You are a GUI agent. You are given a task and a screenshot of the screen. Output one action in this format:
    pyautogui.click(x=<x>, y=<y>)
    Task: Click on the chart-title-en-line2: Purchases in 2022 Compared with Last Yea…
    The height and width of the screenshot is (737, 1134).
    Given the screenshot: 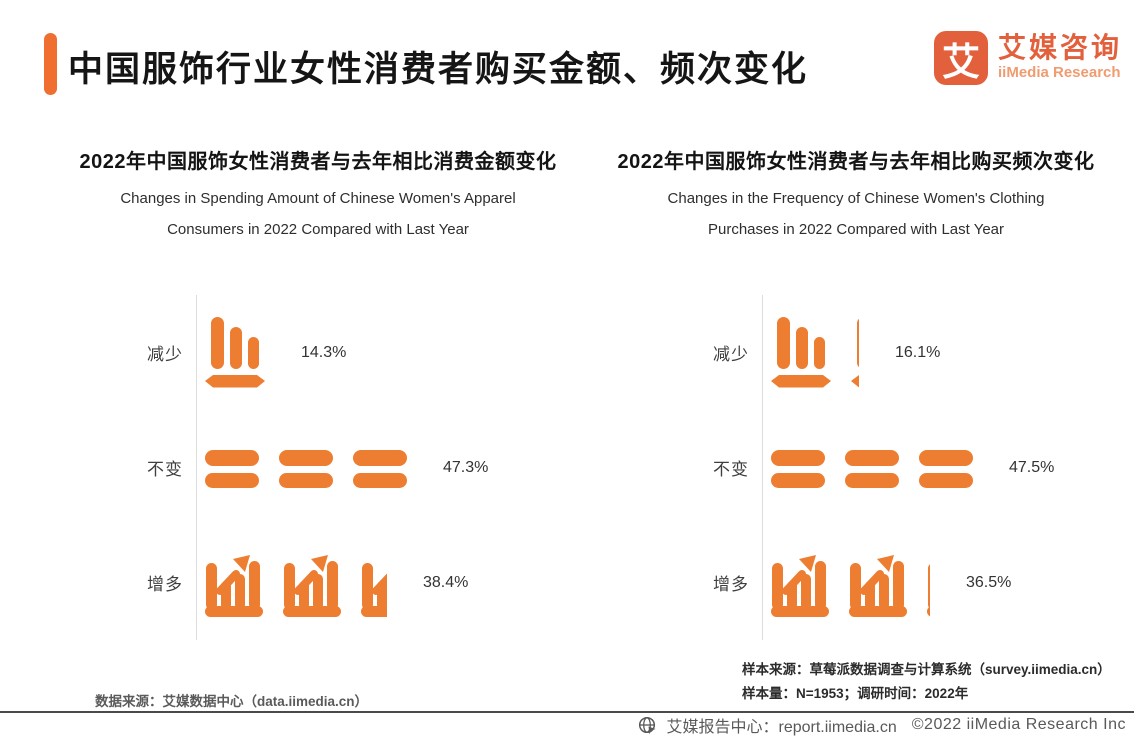 What is the action you would take?
    pyautogui.click(x=855, y=229)
    